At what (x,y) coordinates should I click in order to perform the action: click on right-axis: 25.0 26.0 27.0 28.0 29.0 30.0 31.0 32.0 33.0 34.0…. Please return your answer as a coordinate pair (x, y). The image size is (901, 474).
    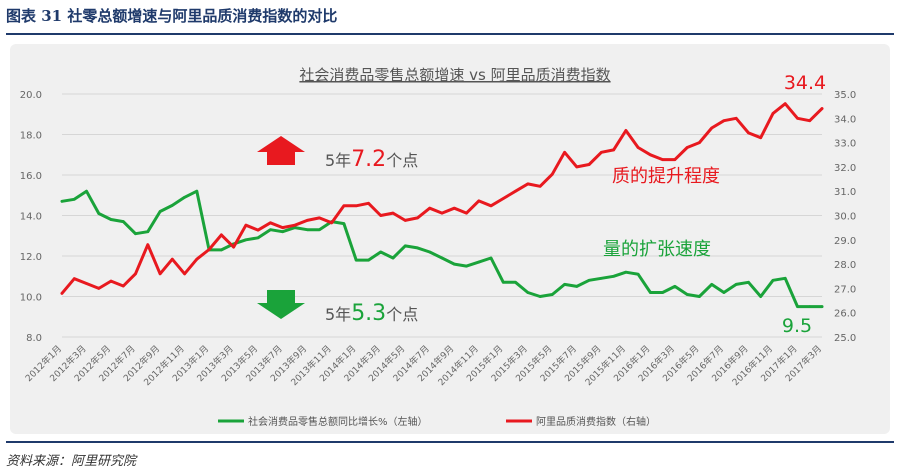
    Looking at the image, I should click on (845, 217).